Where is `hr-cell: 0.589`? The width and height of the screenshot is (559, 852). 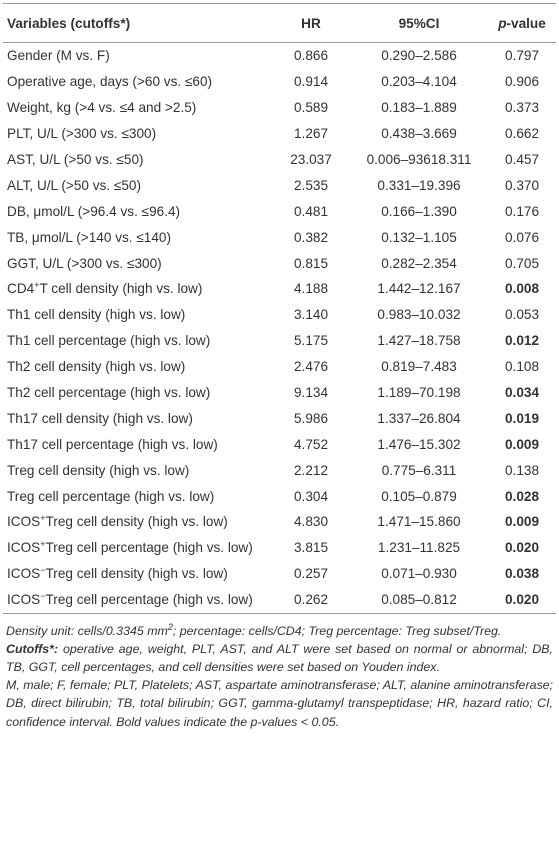
hr-cell: 0.589 is located at coordinates (311, 108).